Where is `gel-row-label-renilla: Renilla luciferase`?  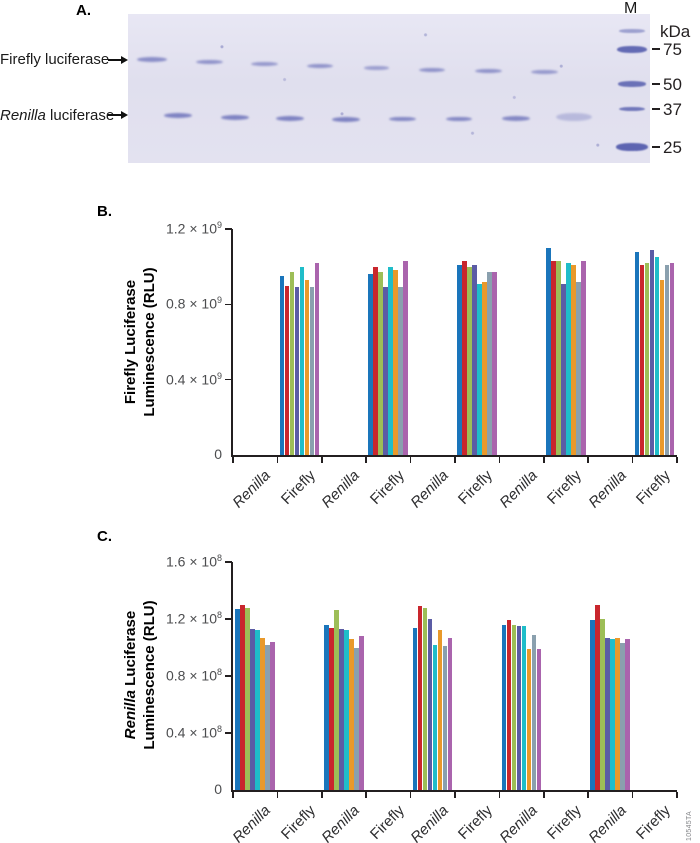
gel-row-label-renilla: Renilla luciferase is located at coordinates (57, 115).